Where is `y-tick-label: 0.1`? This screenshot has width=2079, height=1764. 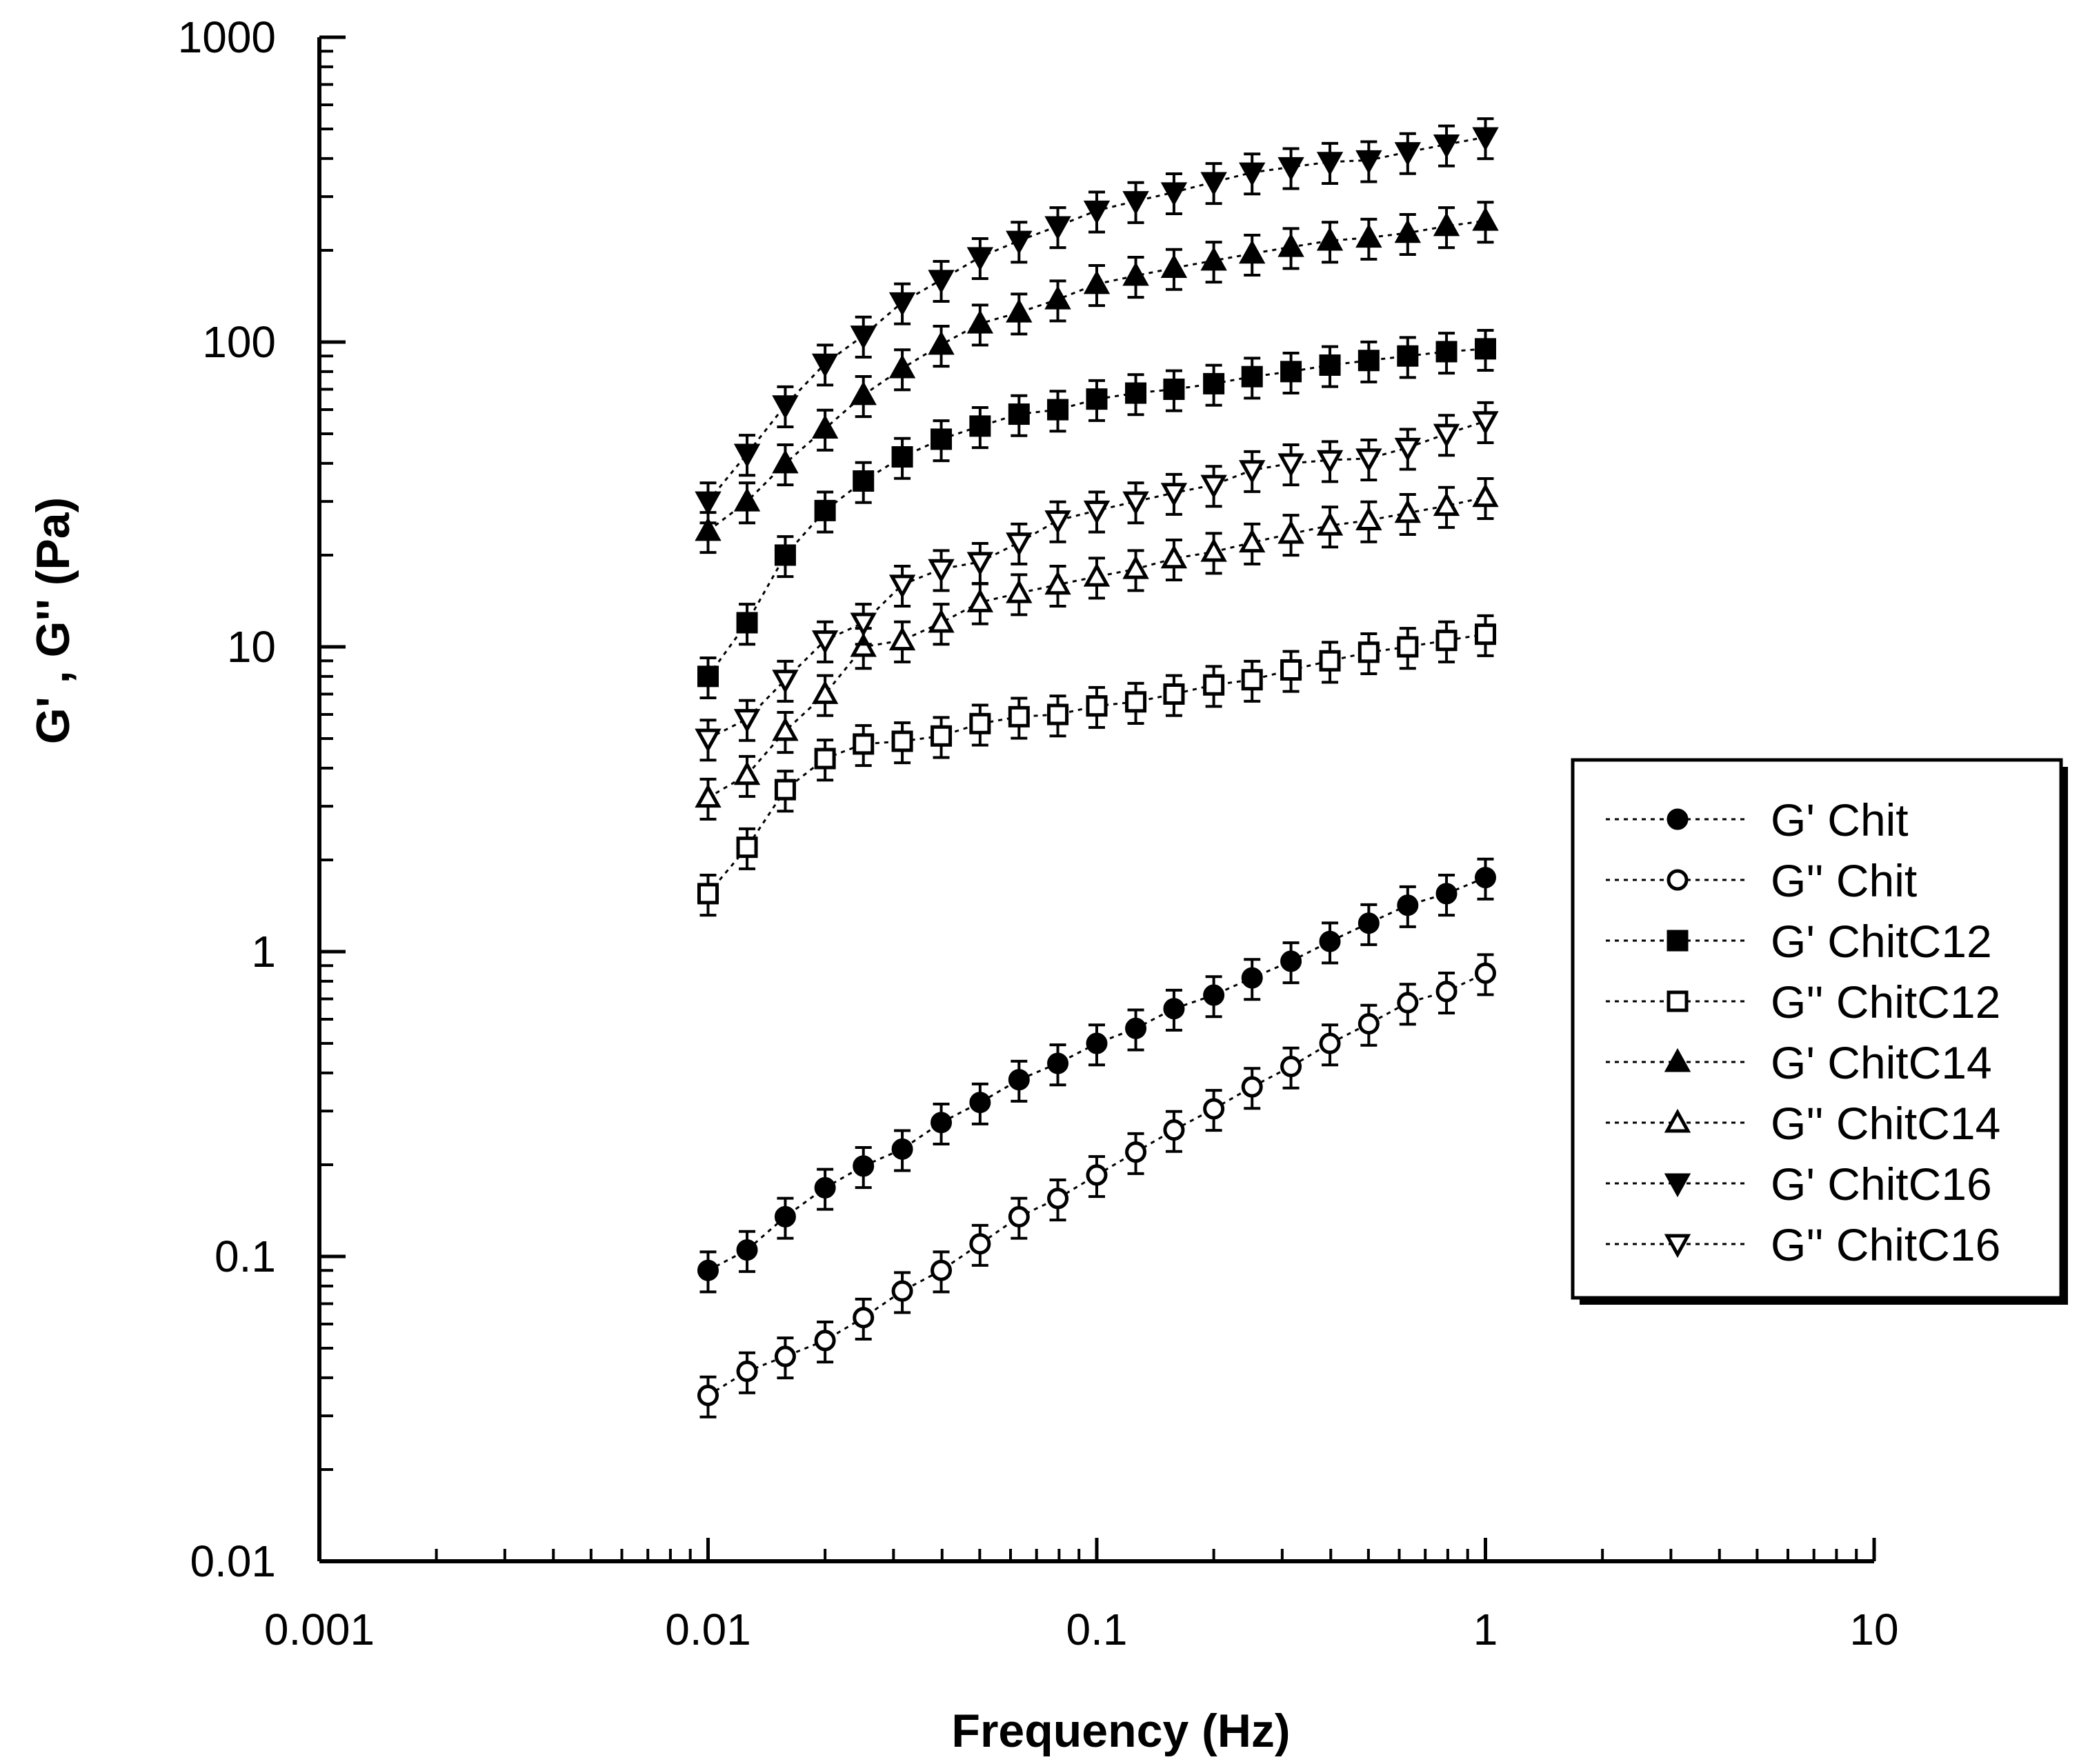
y-tick-label: 0.1 is located at coordinates (245, 1256).